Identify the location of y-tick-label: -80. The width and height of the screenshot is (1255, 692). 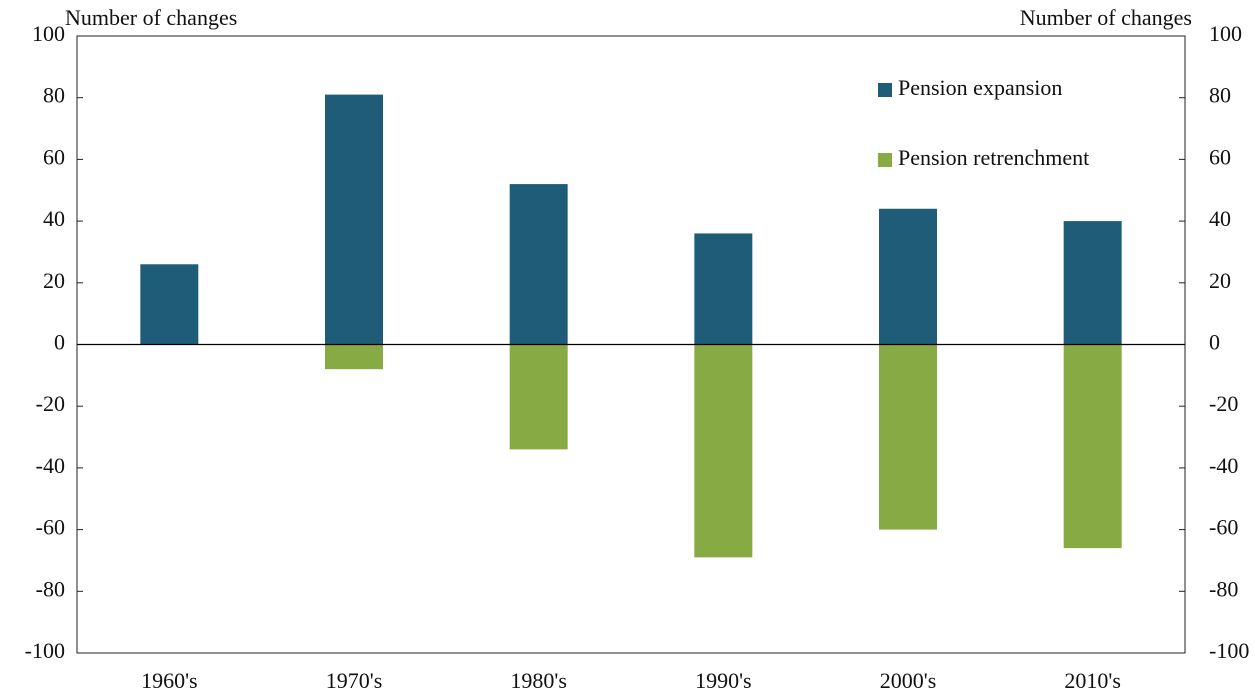
(50, 588).